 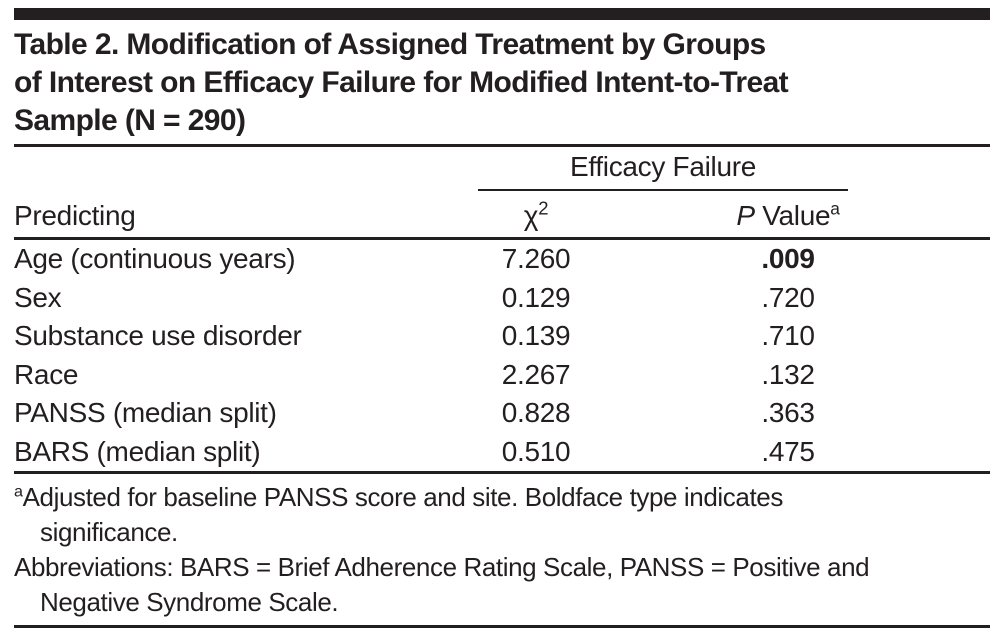 What do you see at coordinates (502, 238) in the screenshot?
I see `header-divider-rule` at bounding box center [502, 238].